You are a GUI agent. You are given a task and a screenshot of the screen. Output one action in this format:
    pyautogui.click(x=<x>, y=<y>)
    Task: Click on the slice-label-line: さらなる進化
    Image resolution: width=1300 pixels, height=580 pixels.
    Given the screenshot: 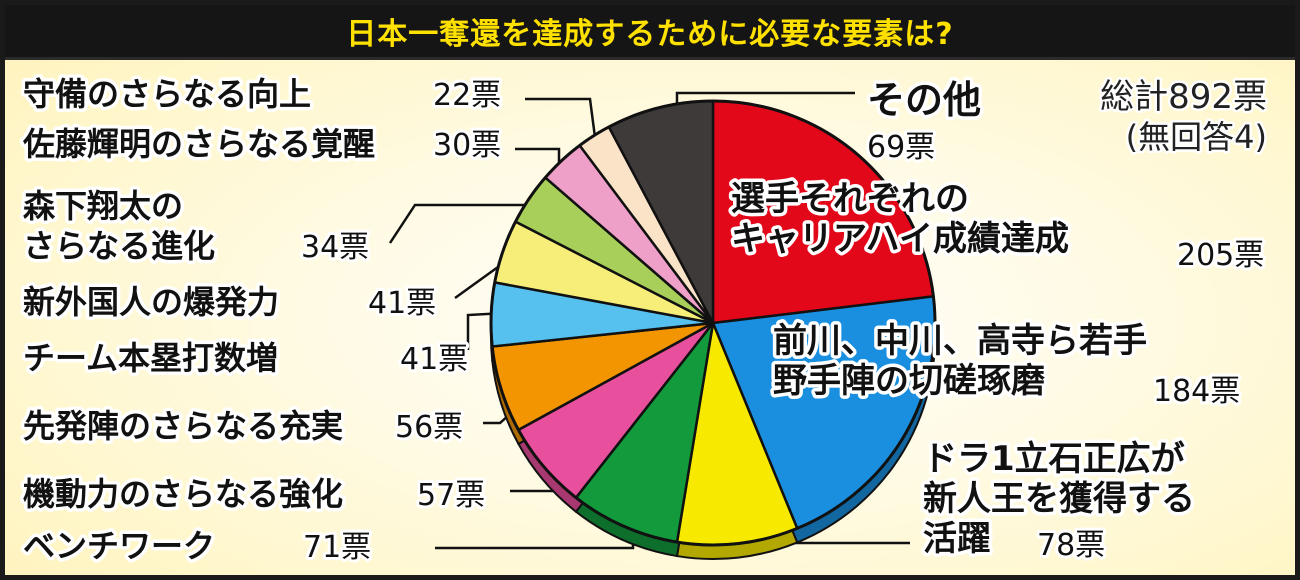 What is the action you would take?
    pyautogui.click(x=119, y=246)
    